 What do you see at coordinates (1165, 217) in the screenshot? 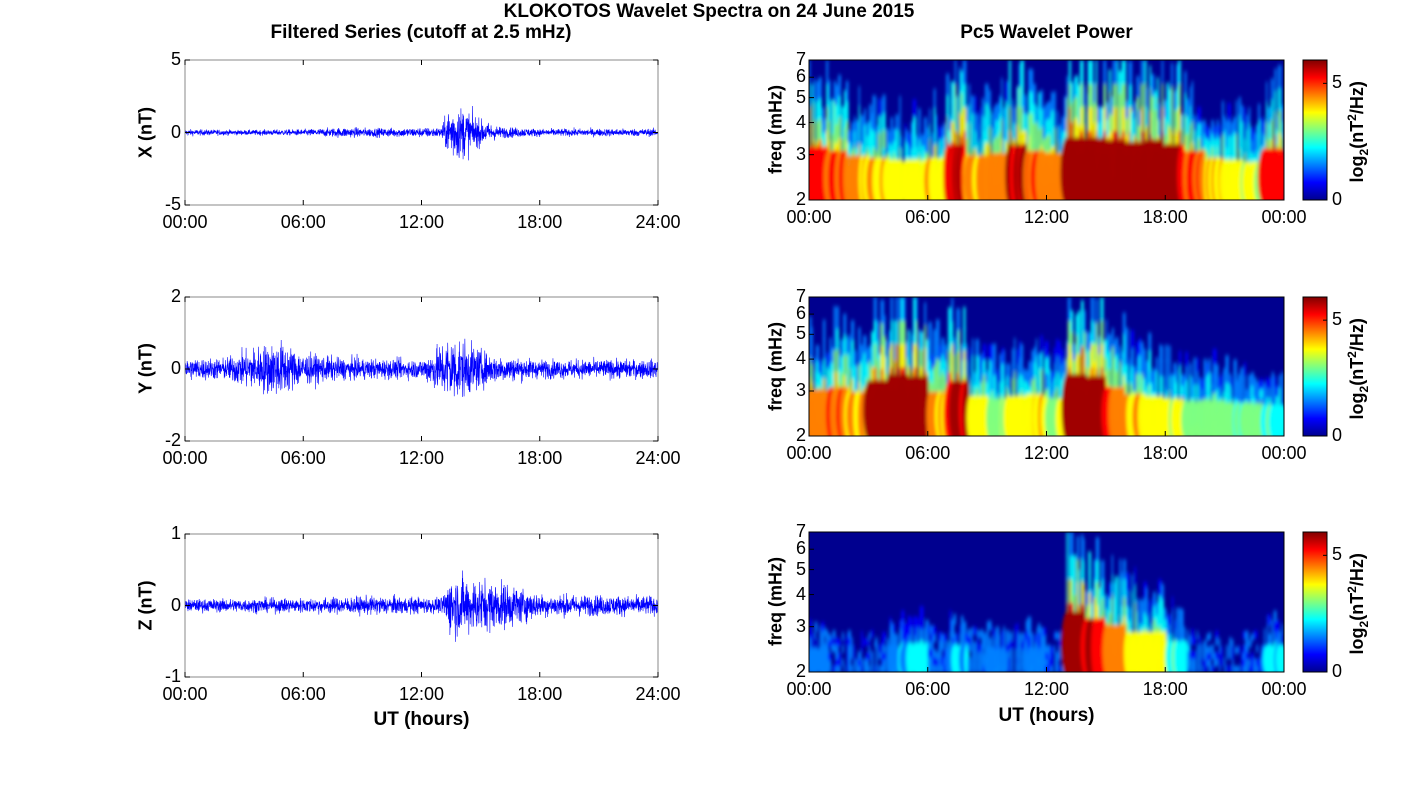
I see `x-tick-label: 18:00` at bounding box center [1165, 217].